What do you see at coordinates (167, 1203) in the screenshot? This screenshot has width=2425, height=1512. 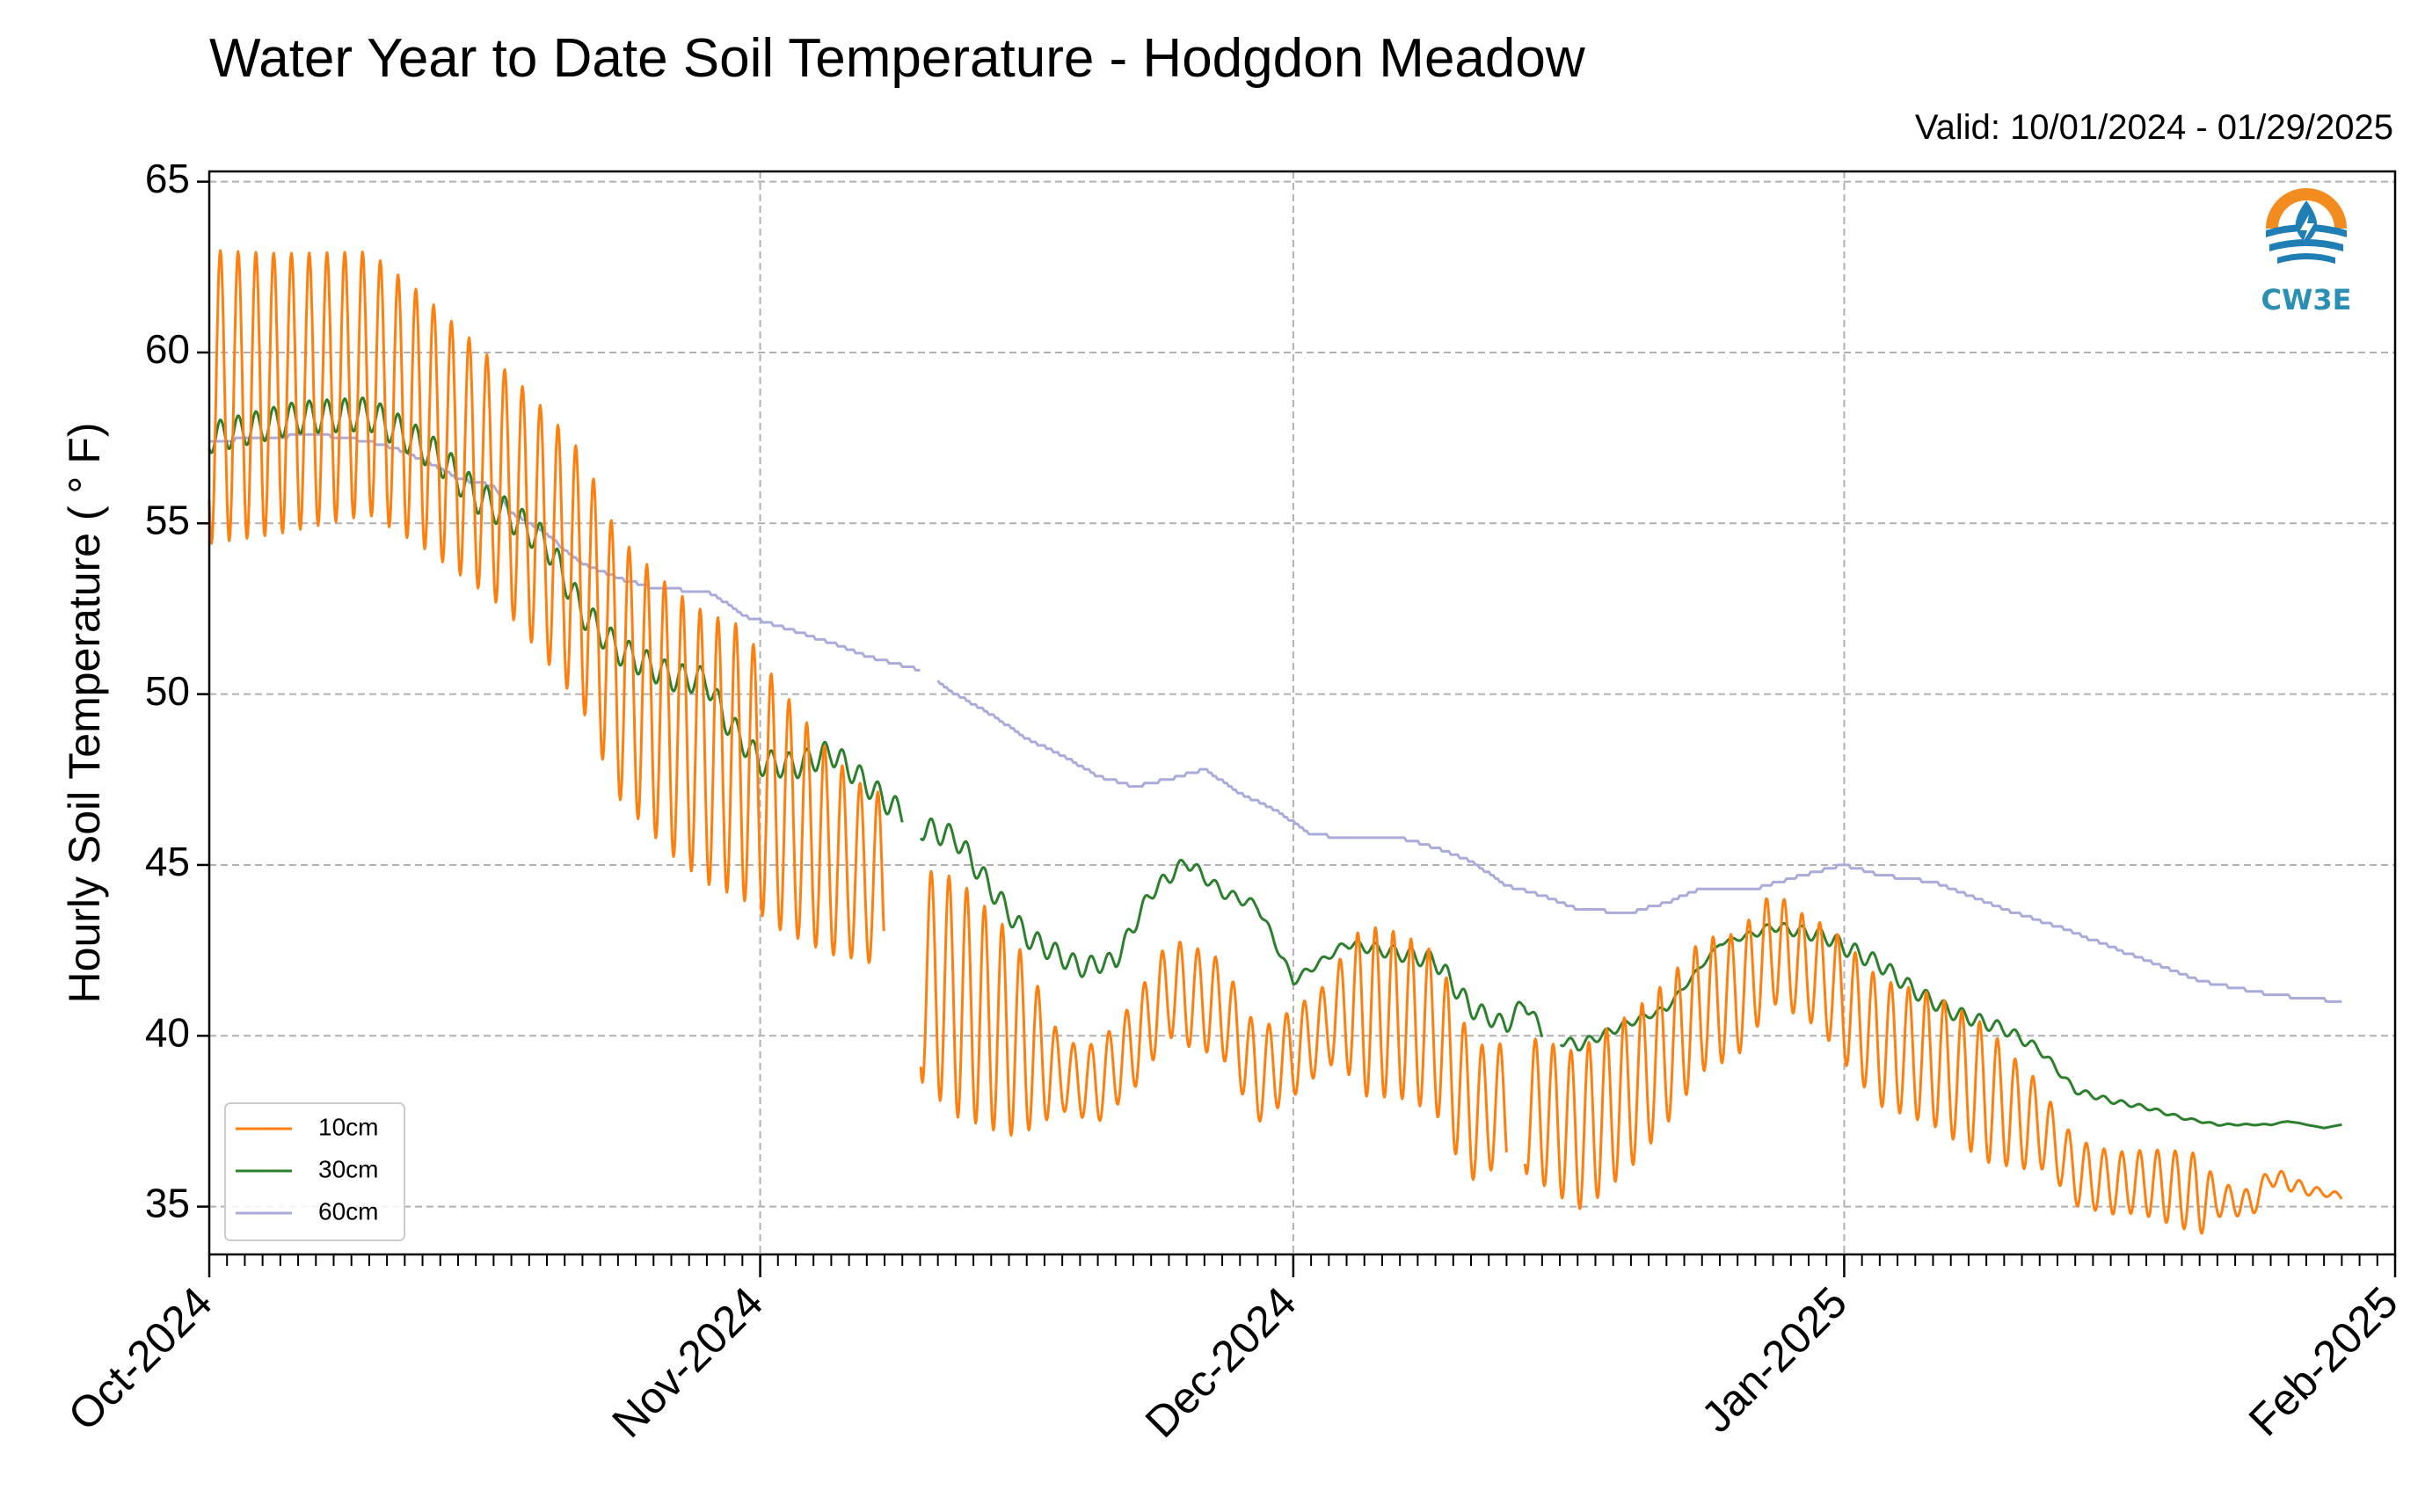 I see `y-tick-label: 35` at bounding box center [167, 1203].